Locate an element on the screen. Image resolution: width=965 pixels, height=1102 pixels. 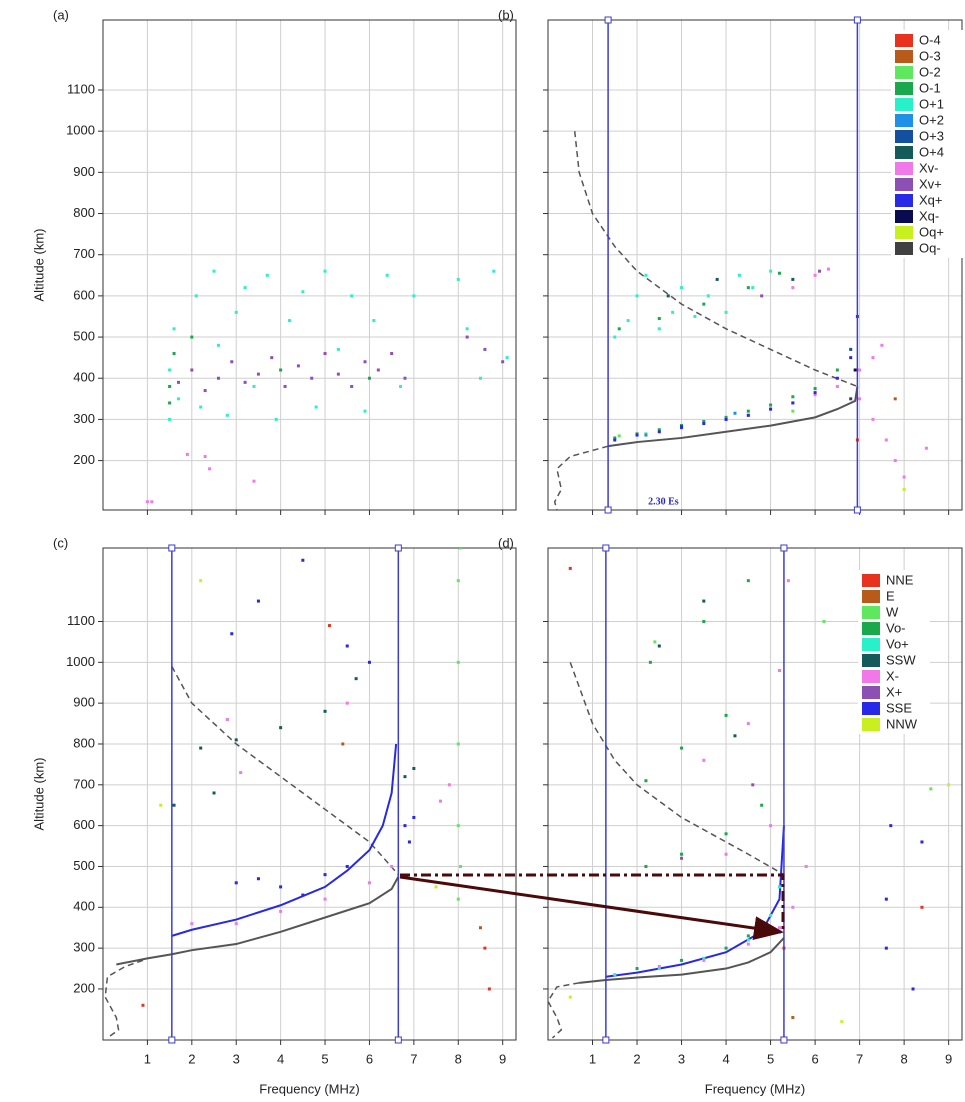
y-tick-label: 700 is located at coordinates (84, 783).